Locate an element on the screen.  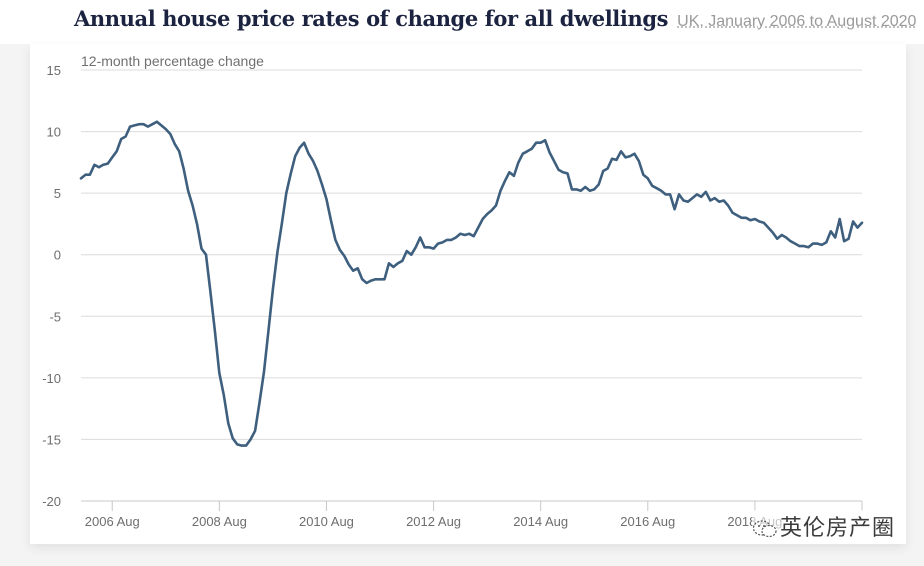
y-axis-tick-labels: 15 10 5 0 -5 -10 -15 -20 is located at coordinates (51, 286).